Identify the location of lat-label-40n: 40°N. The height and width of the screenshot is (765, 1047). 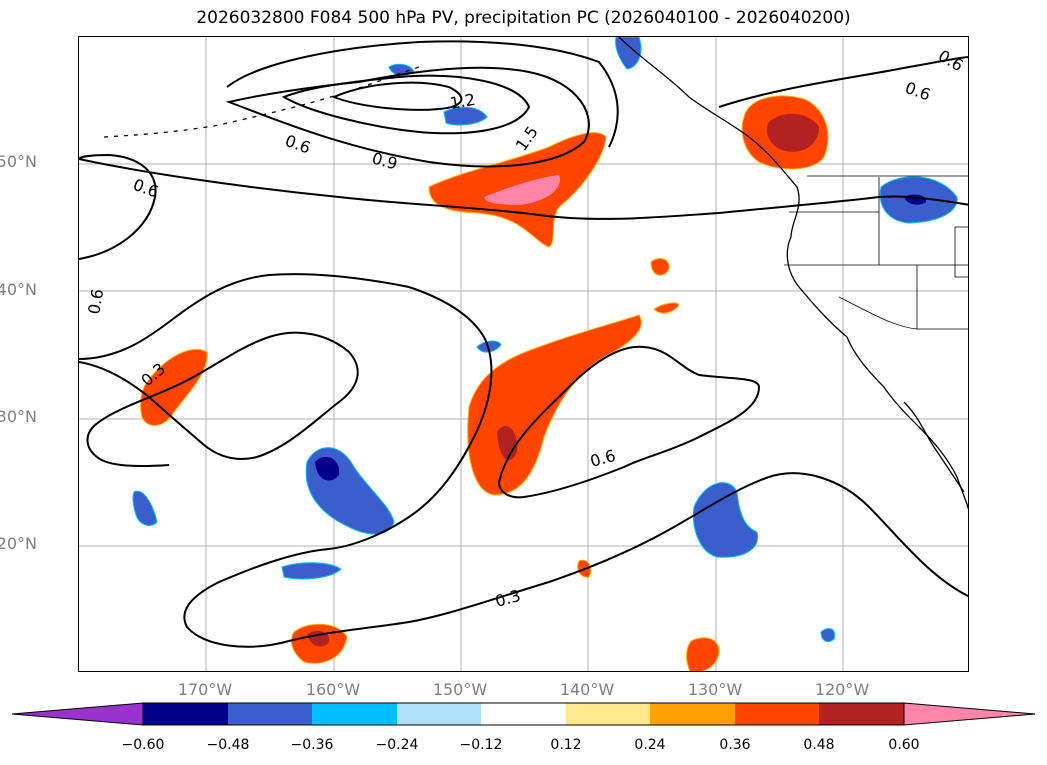
(18, 289).